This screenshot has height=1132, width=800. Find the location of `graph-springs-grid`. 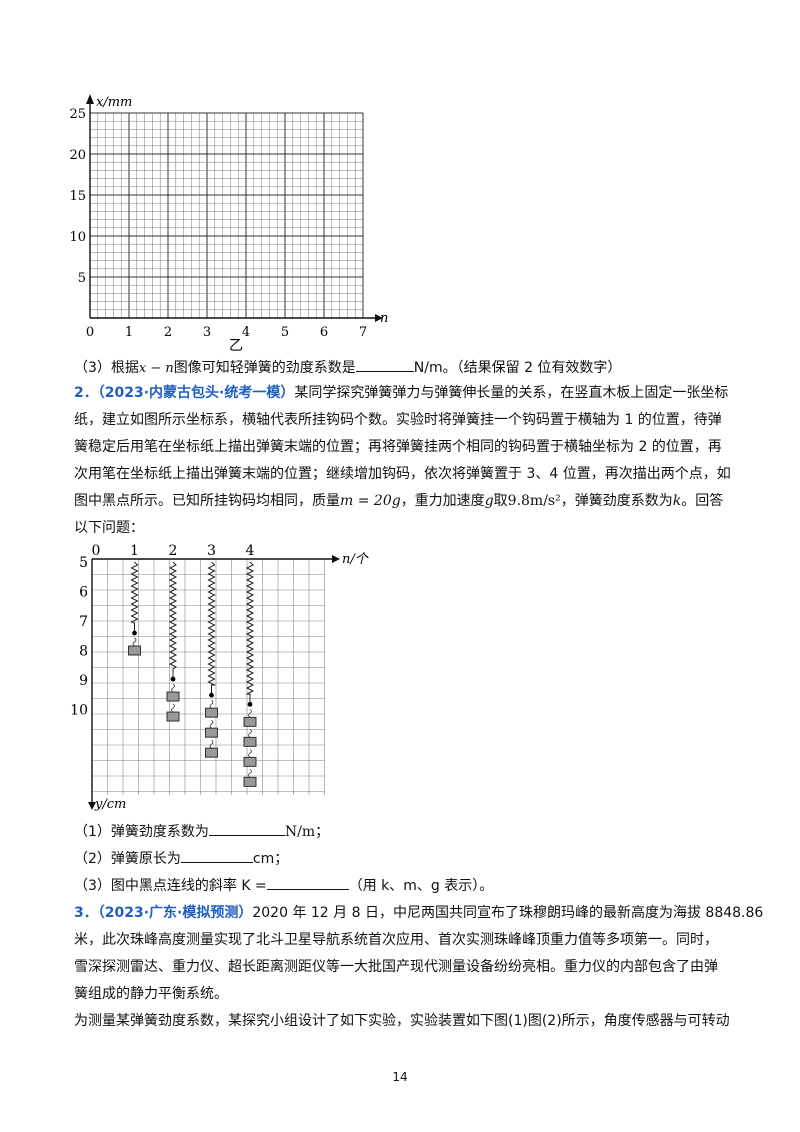

graph-springs-grid is located at coordinates (208, 676).